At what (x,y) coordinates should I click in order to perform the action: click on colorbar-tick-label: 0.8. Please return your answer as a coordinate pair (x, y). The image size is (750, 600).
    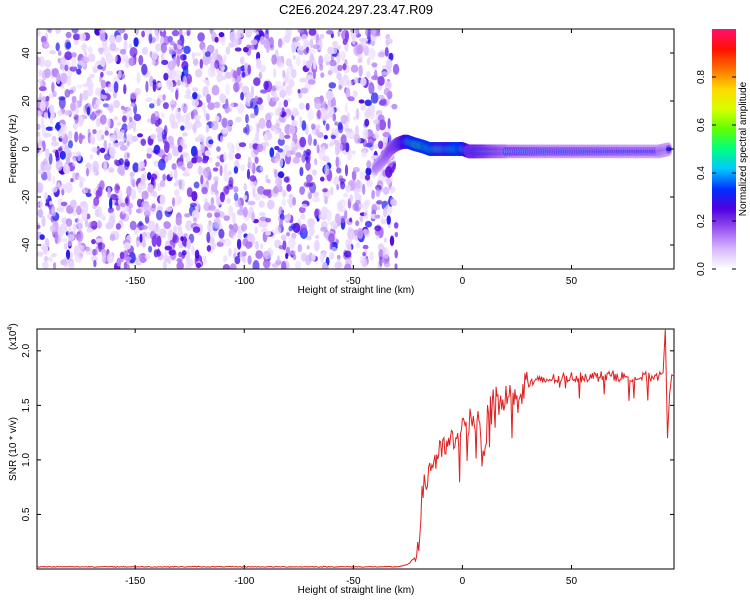
    Looking at the image, I should click on (701, 77).